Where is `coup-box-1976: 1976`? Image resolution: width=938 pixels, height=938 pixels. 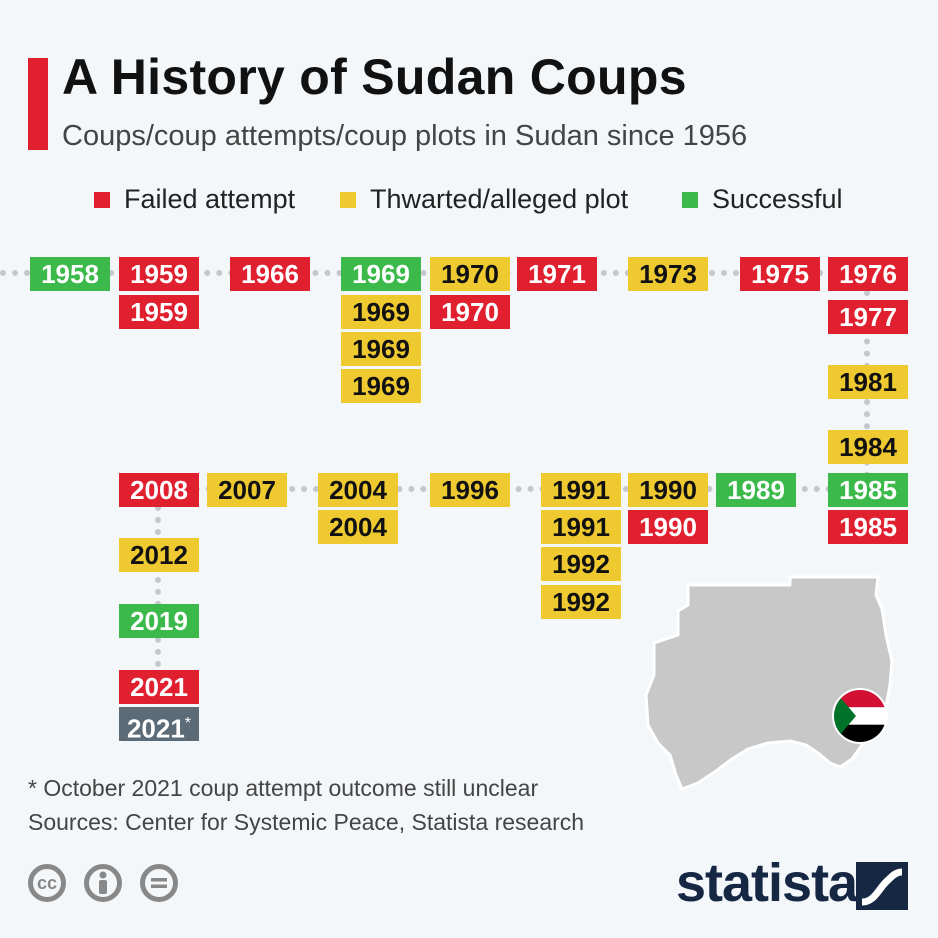 coup-box-1976: 1976 is located at coordinates (868, 274).